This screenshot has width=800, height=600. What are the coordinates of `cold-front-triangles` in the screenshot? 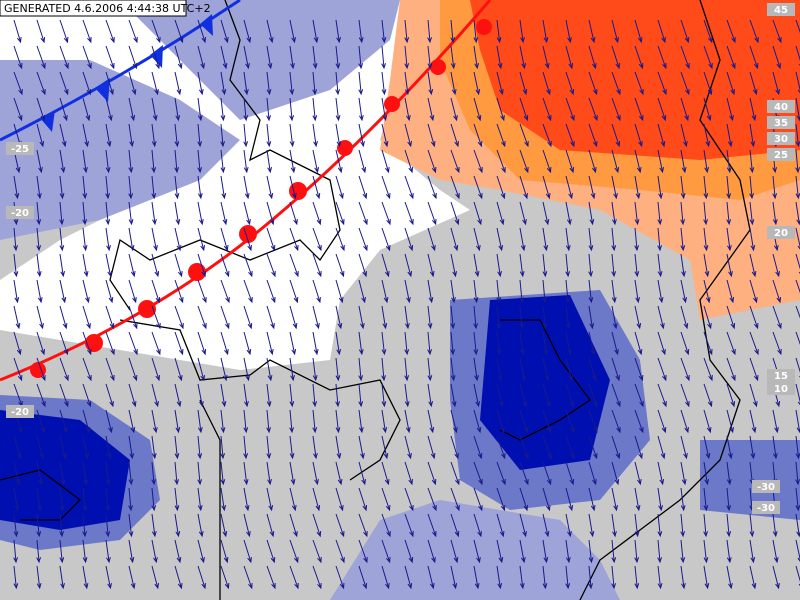 It's located at (126, 73).